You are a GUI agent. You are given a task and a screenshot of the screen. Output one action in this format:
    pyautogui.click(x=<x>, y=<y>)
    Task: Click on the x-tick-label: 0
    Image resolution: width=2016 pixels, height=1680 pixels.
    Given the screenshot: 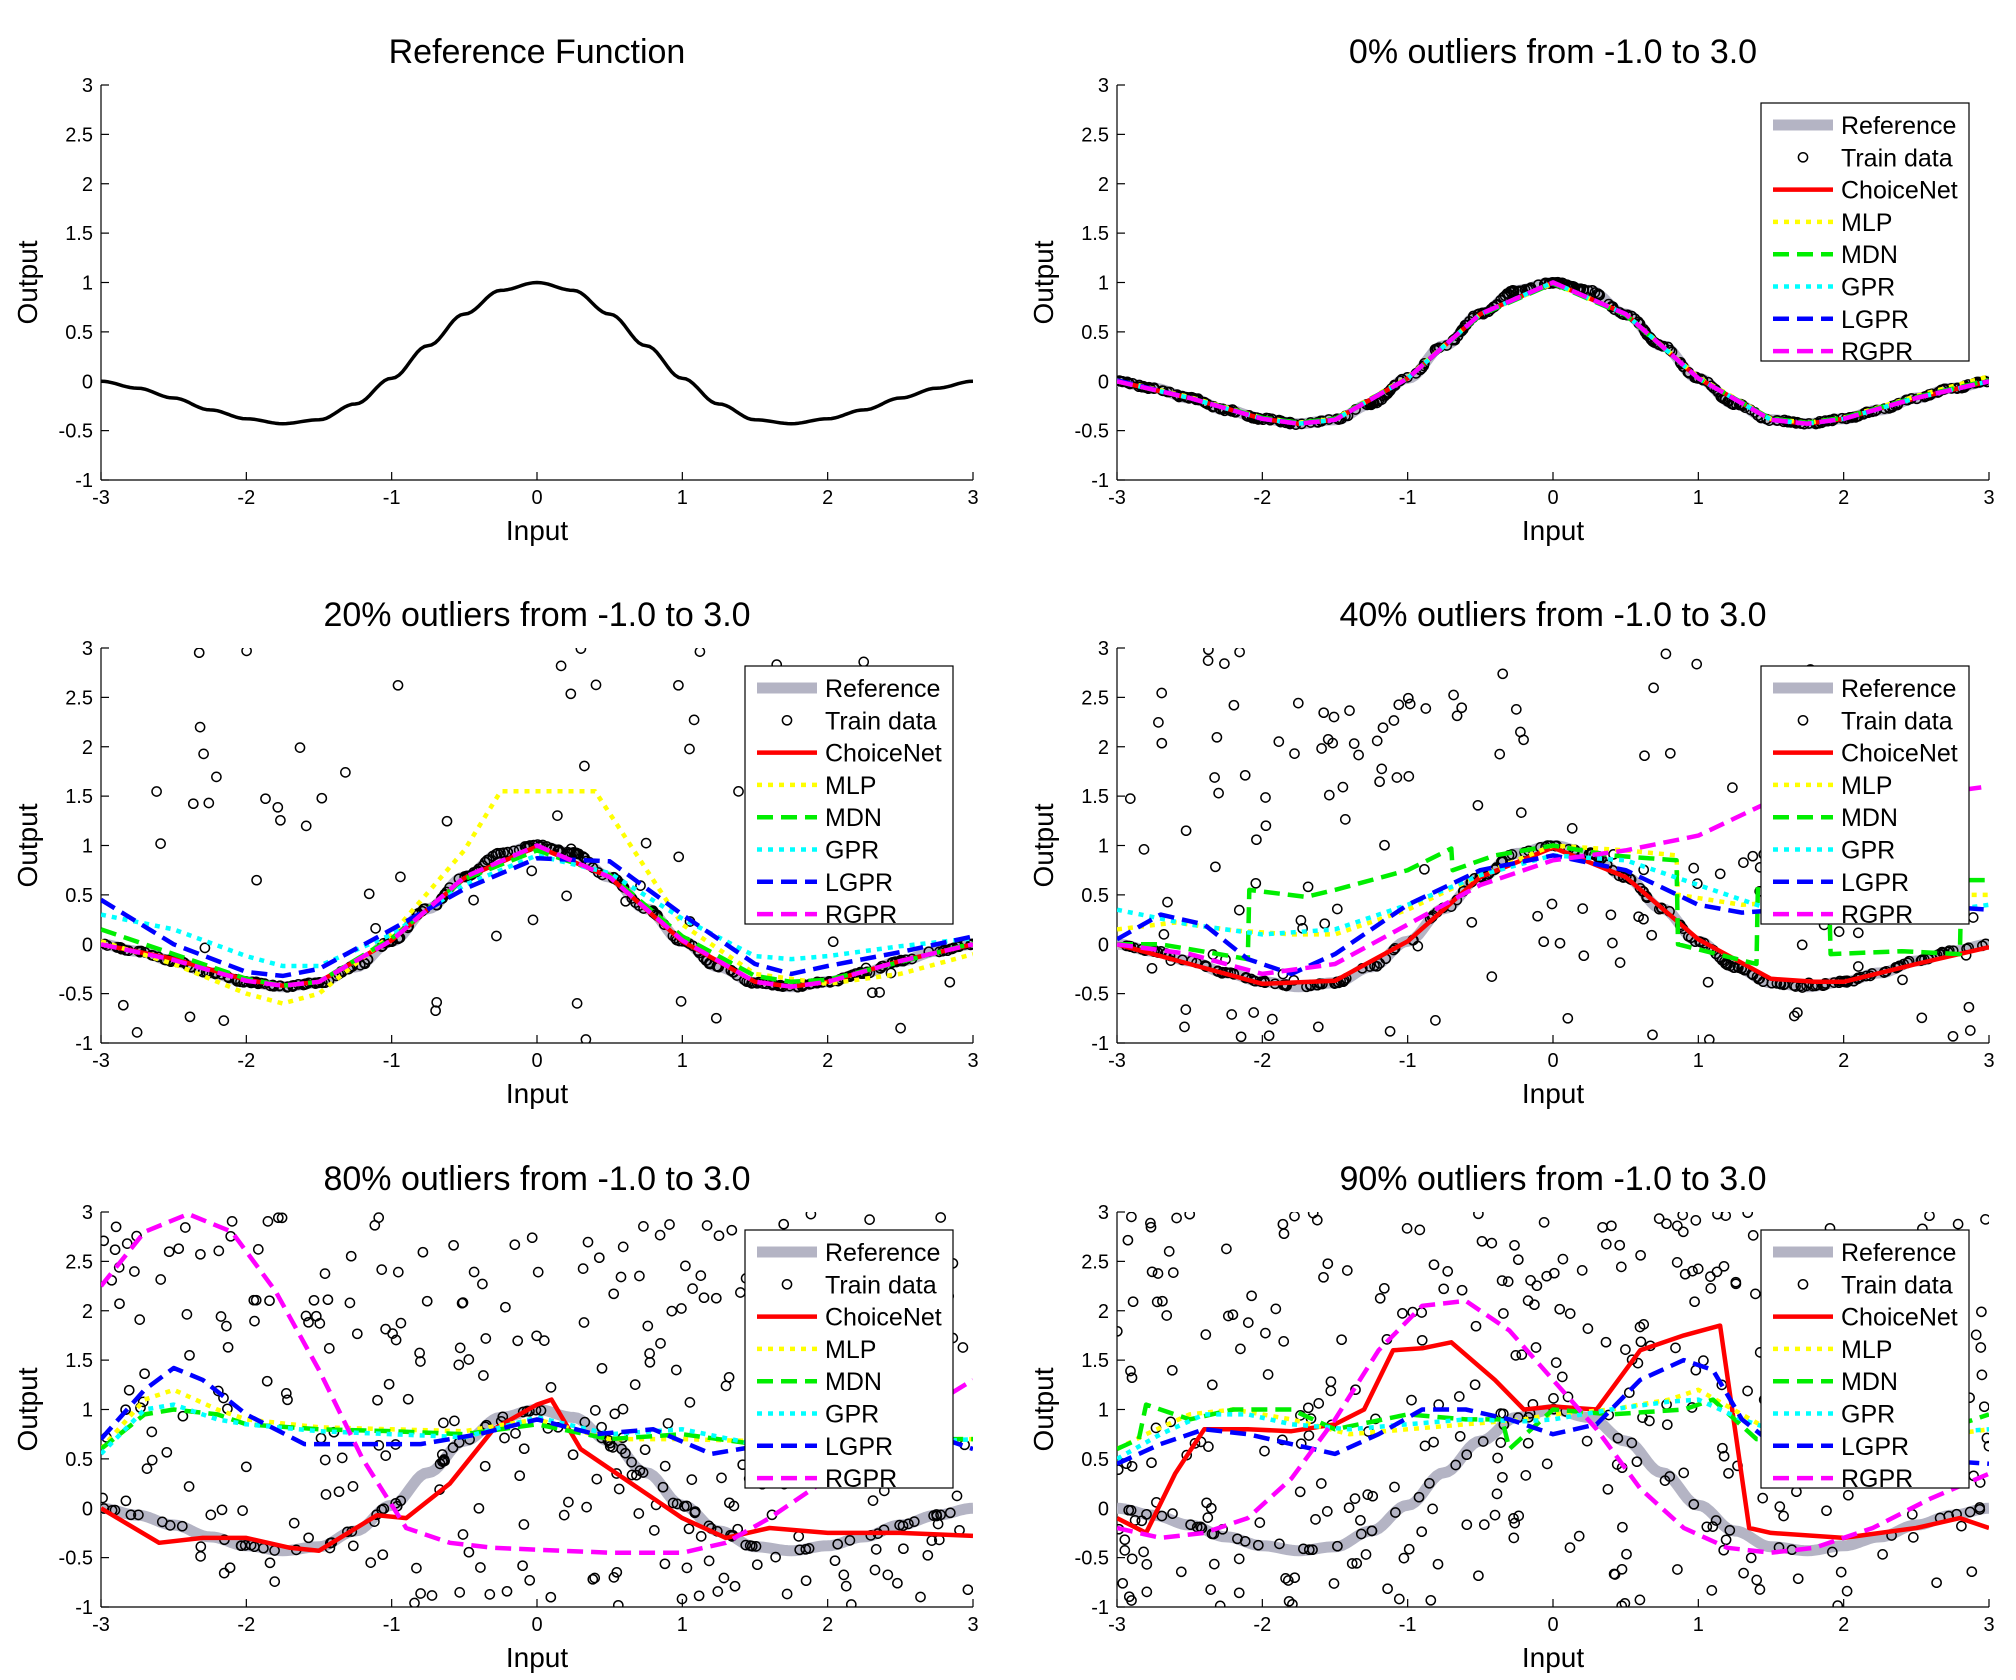 What is the action you would take?
    pyautogui.click(x=1552, y=1061)
    